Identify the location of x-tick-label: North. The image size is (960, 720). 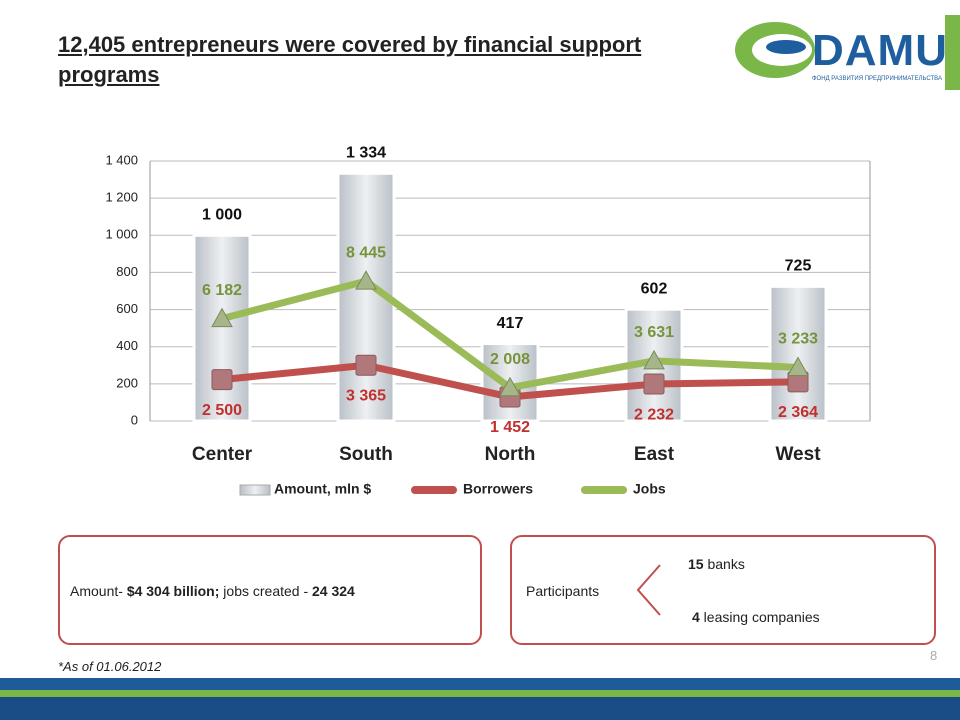
(510, 454).